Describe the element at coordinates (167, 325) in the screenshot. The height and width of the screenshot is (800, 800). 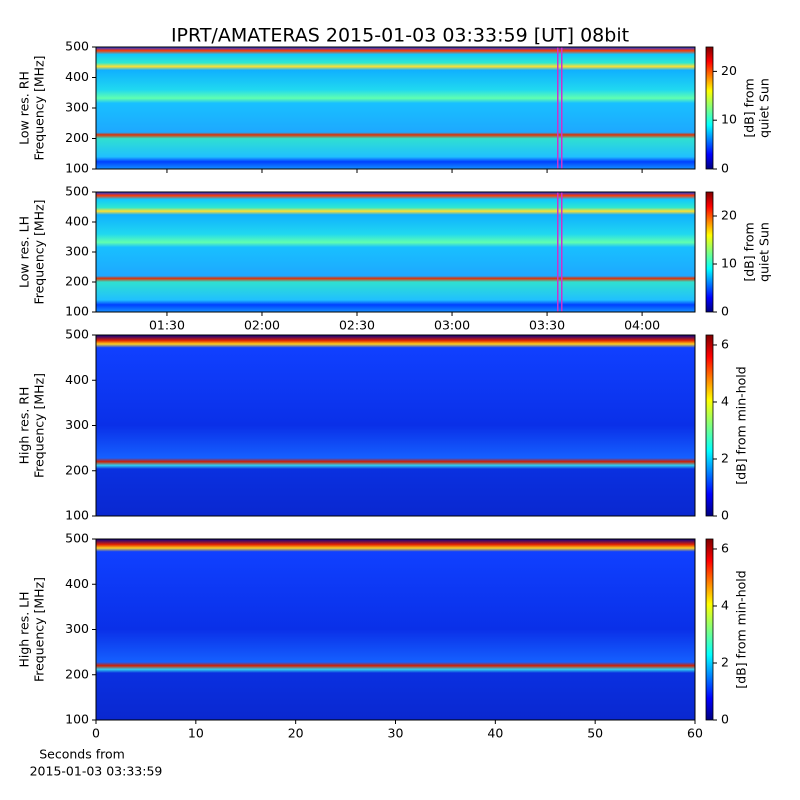
I see `x-tick-label: 01:30` at that location.